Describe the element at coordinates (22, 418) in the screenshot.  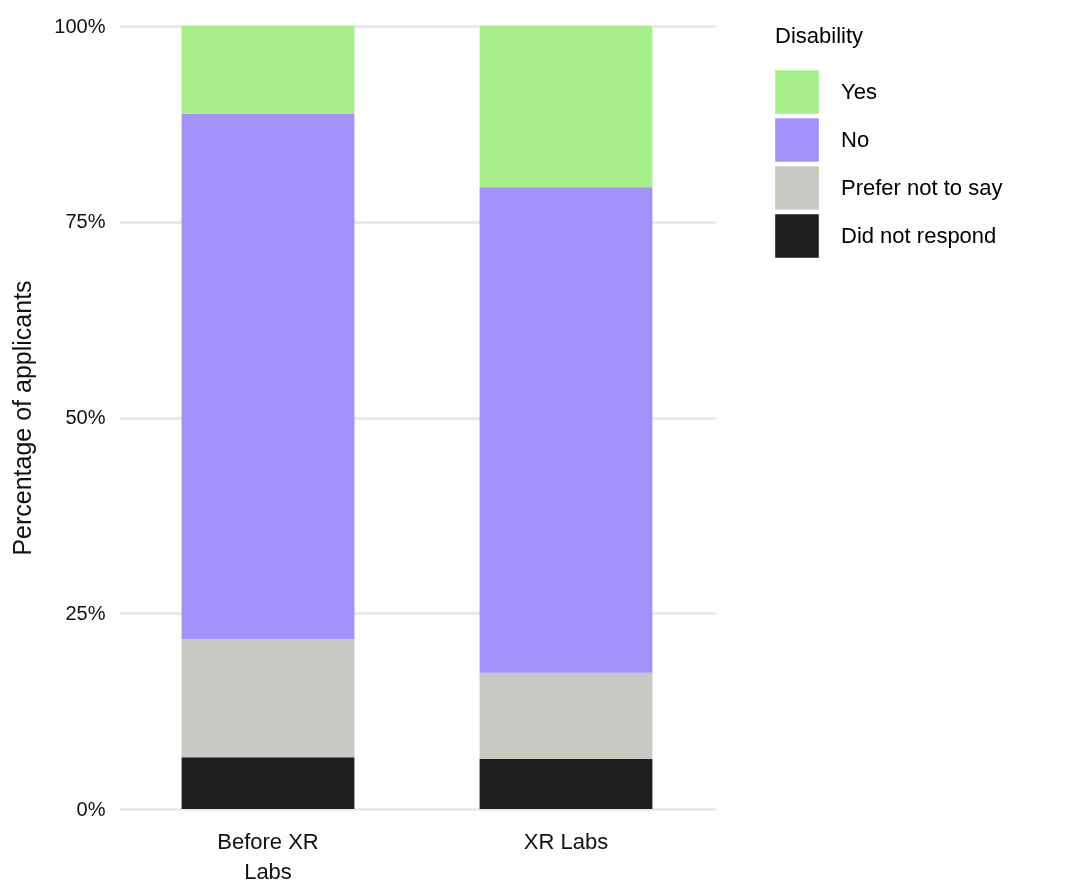
I see `y-axis-title: Percentage of applicants` at that location.